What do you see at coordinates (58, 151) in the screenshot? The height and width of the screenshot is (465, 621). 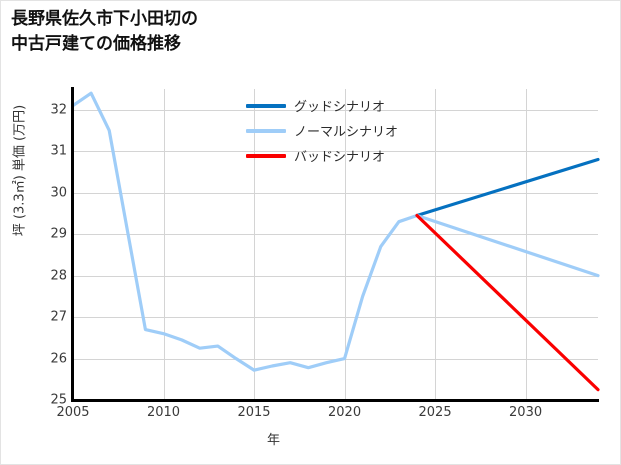 I see `y-tick-label: 31` at bounding box center [58, 151].